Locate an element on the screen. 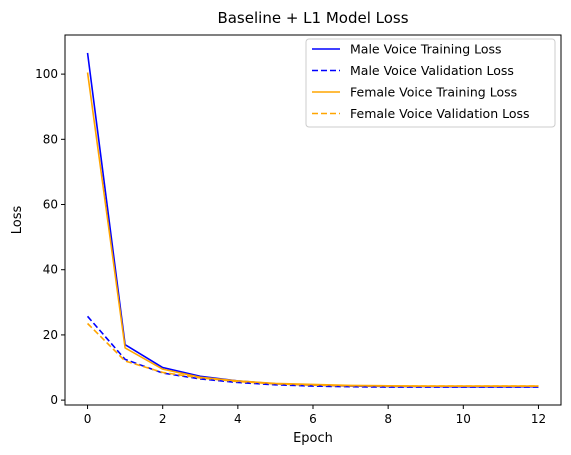  x-tick-label: 10 is located at coordinates (463, 419).